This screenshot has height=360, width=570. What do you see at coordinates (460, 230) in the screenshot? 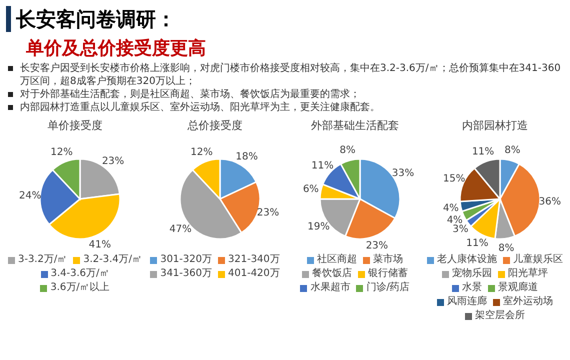
I see `data-label: 3%` at bounding box center [460, 230].